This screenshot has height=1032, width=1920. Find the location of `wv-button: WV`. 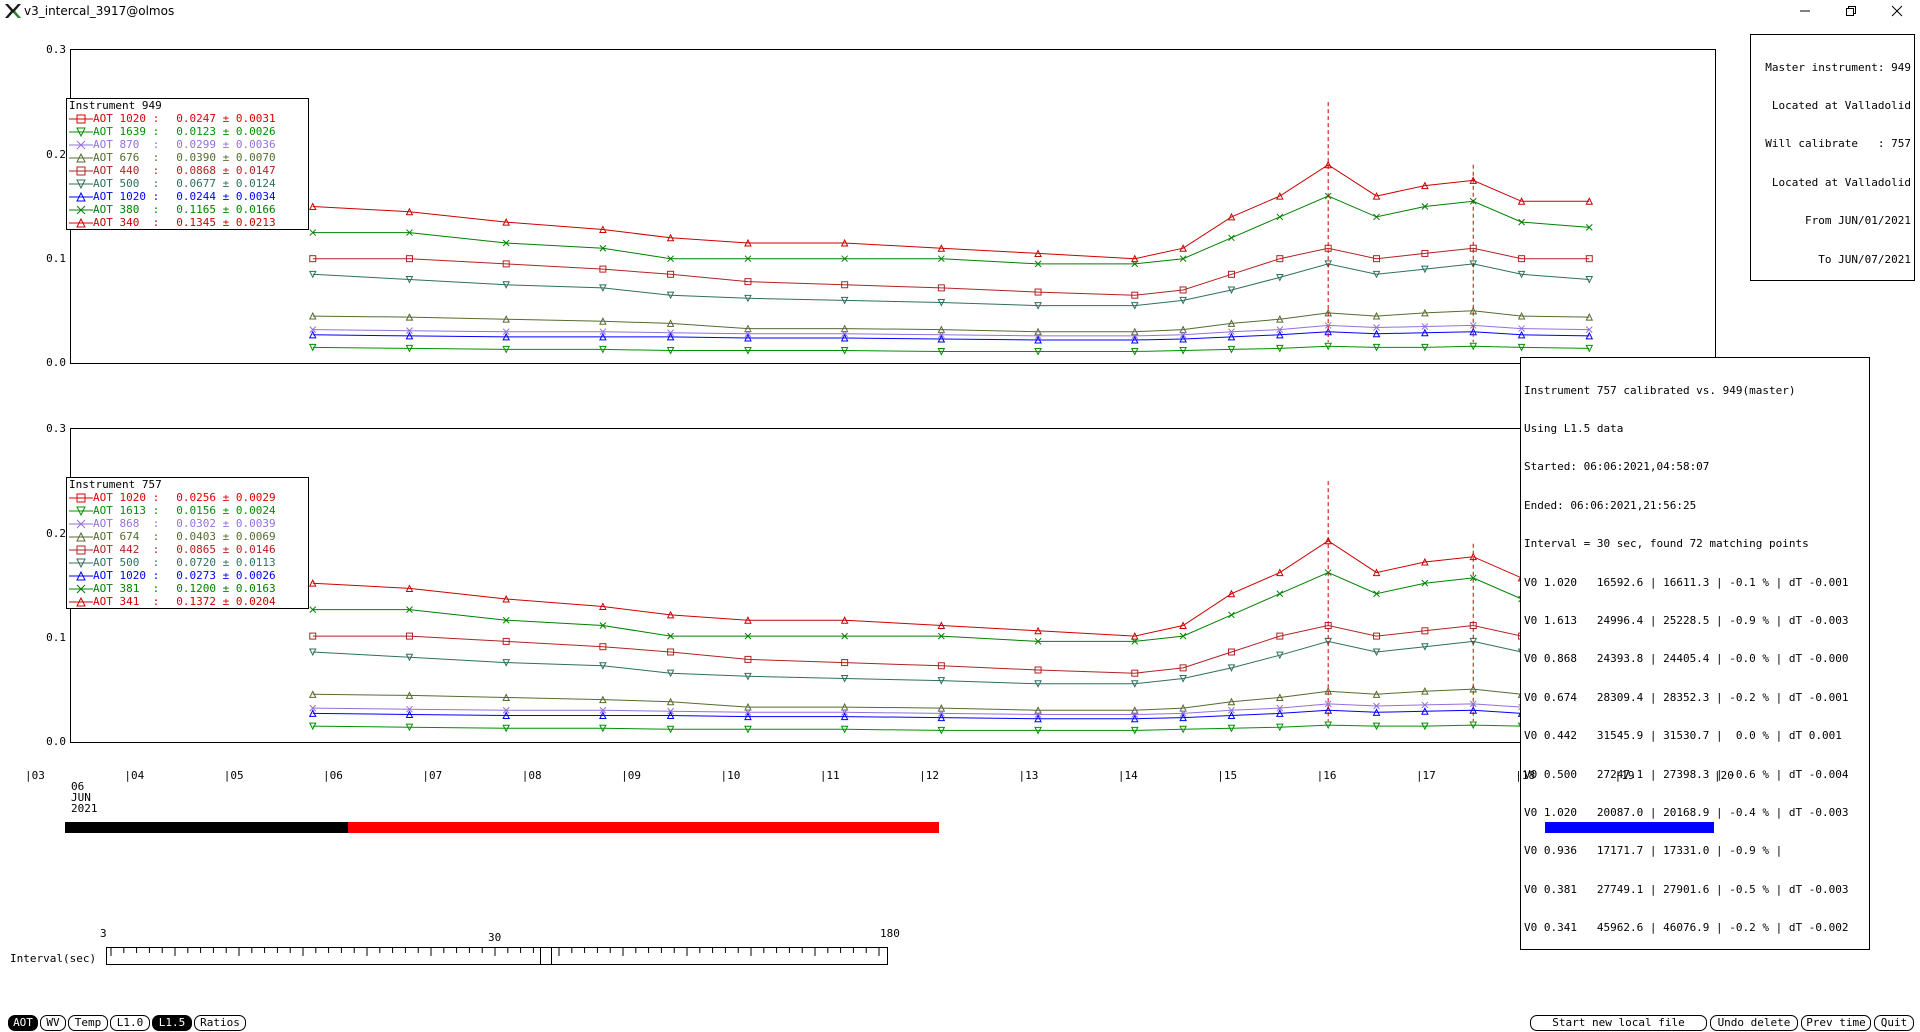

wv-button: WV is located at coordinates (53, 1023).